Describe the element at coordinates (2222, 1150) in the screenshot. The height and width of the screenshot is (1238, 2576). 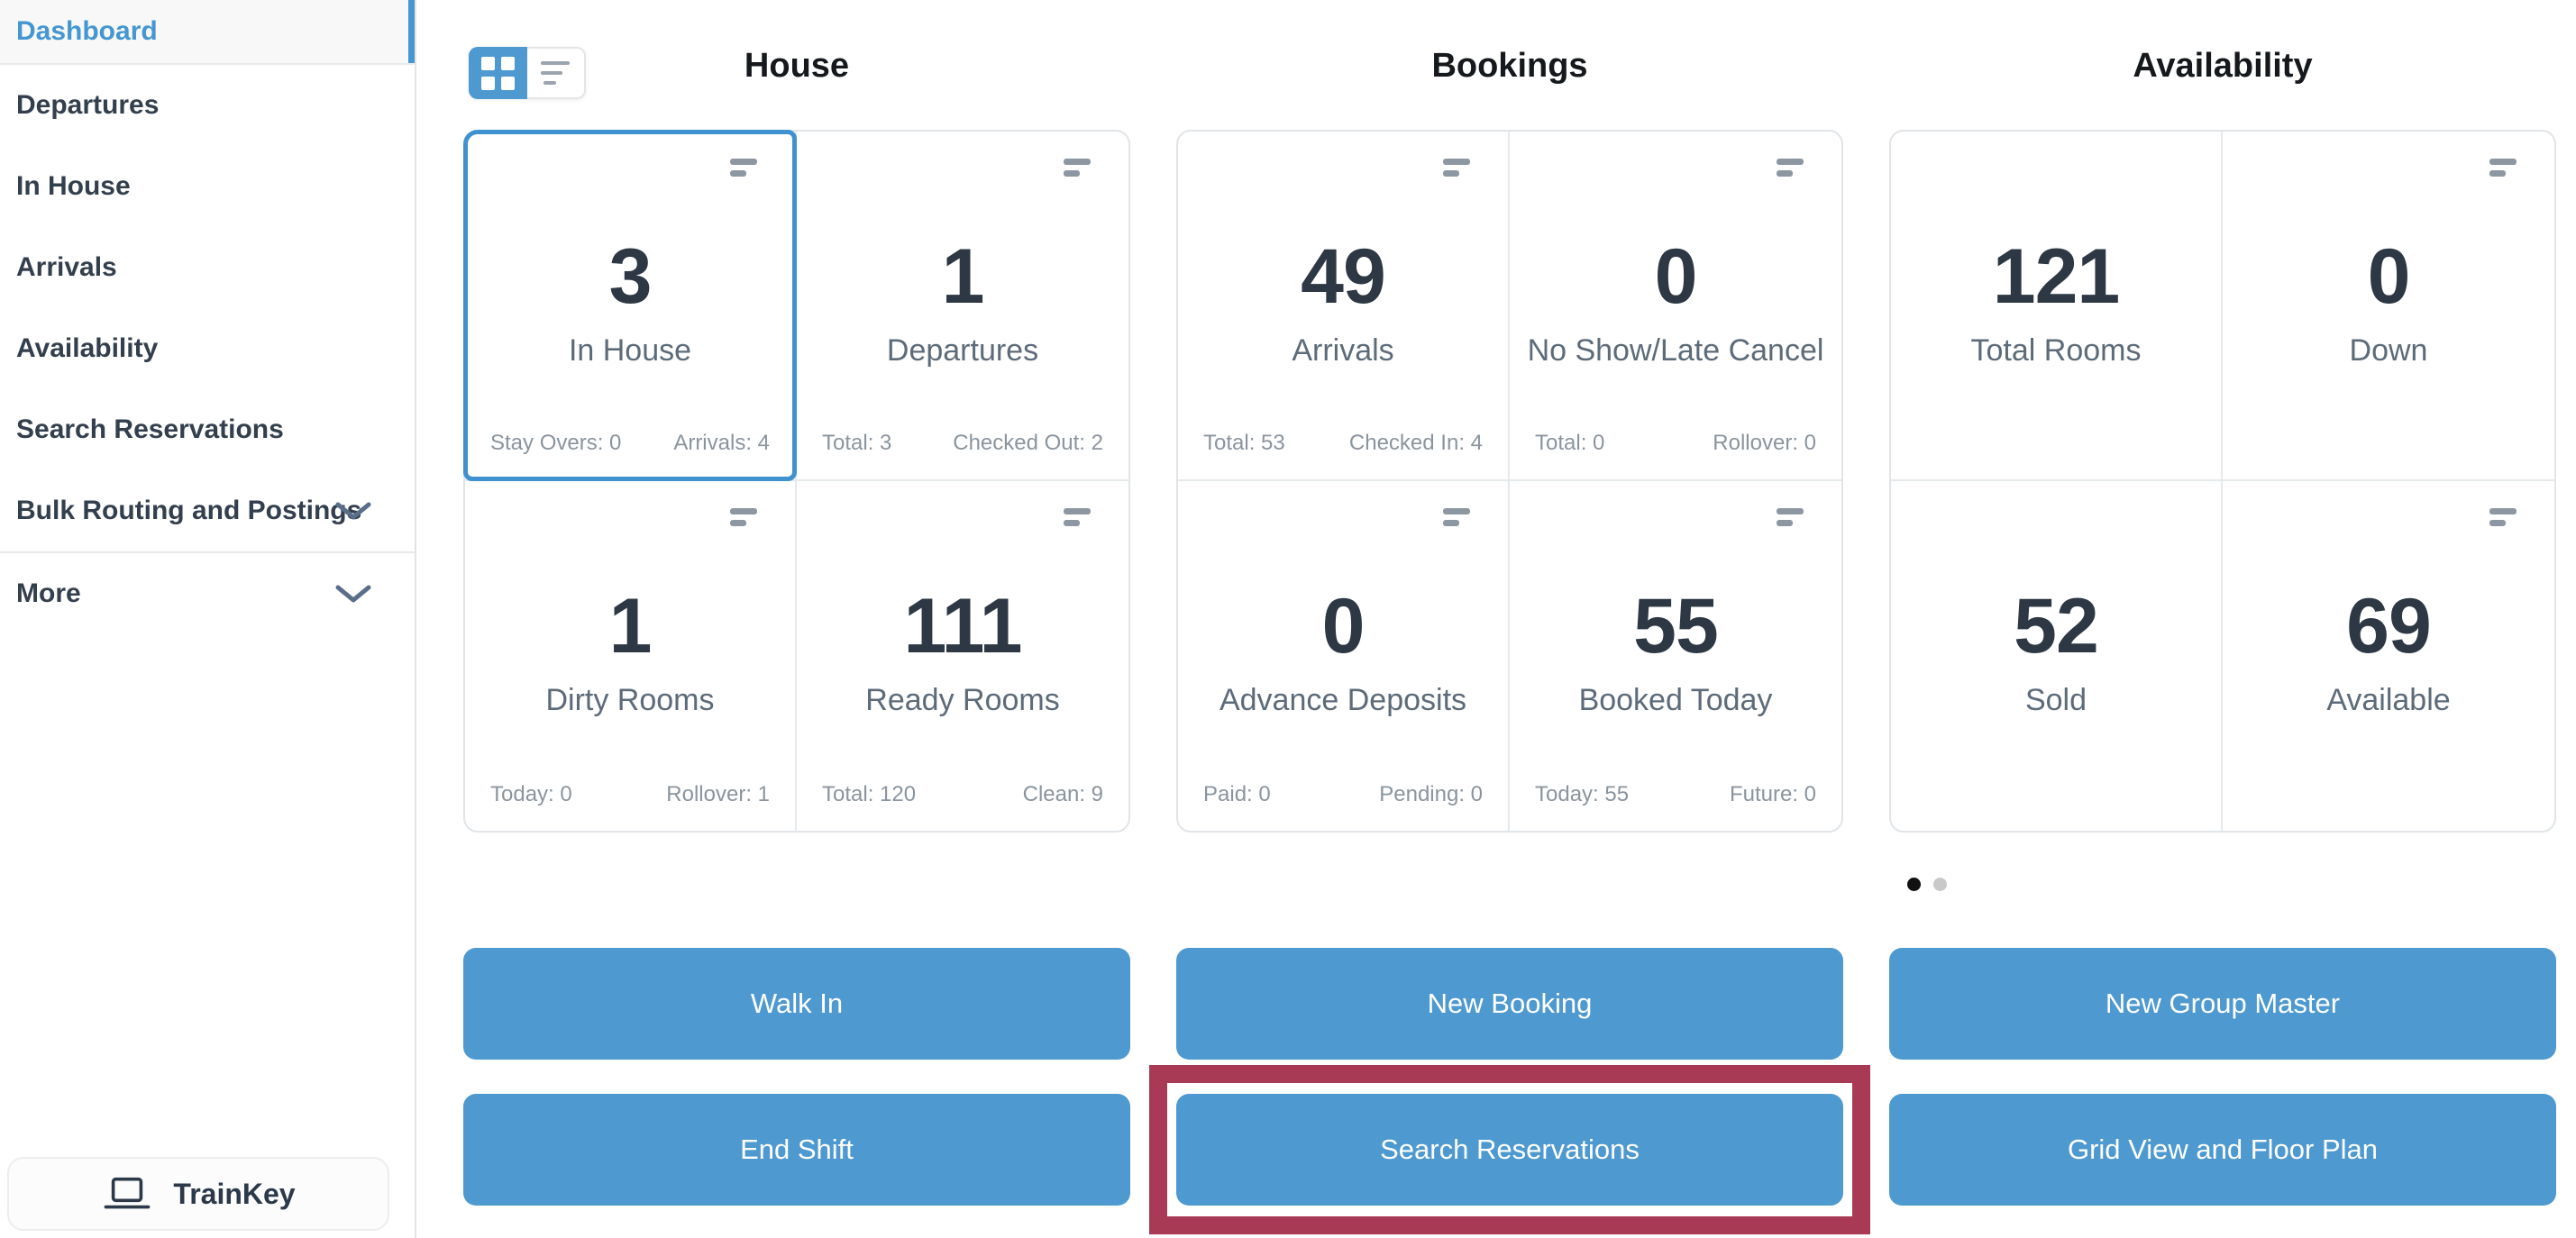
I see `grid-view-and-floor-plan-button: Grid View and Floor Plan` at that location.